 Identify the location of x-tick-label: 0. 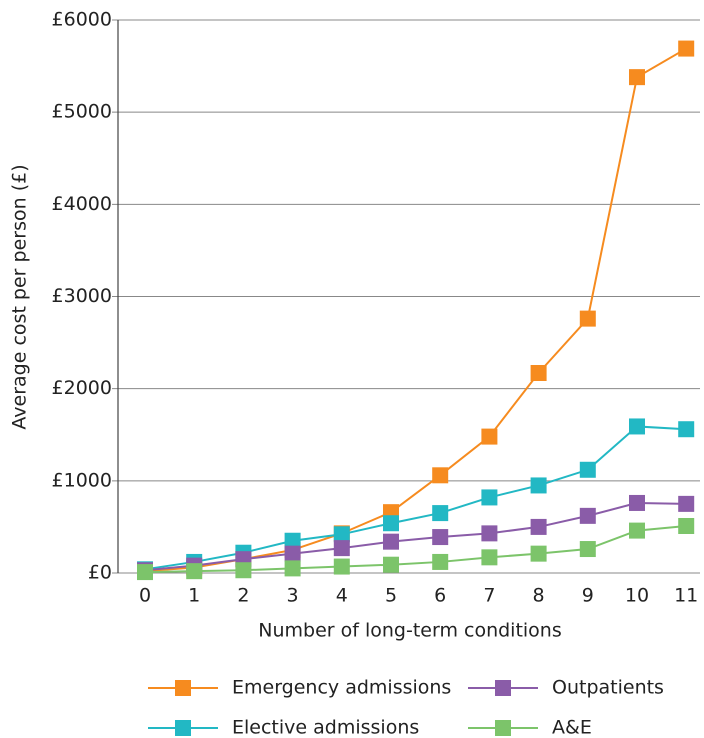
(145, 596).